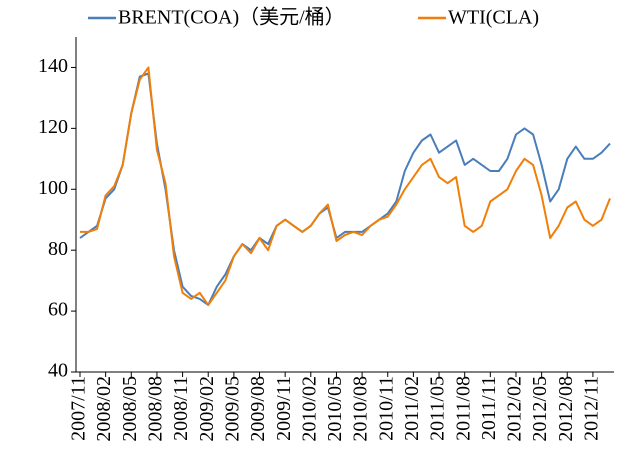 The image size is (617, 473). Describe the element at coordinates (58, 310) in the screenshot. I see `y-tick-label: 60` at that location.